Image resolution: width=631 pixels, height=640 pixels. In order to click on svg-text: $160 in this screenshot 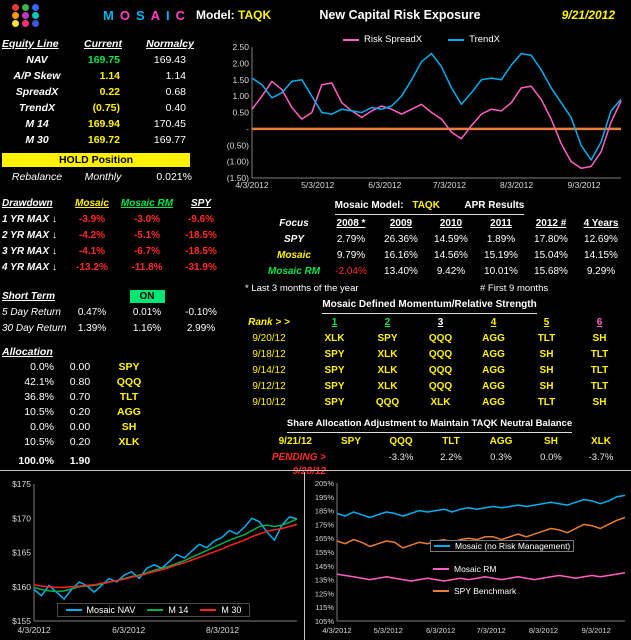, I will do `click(21, 587)`.